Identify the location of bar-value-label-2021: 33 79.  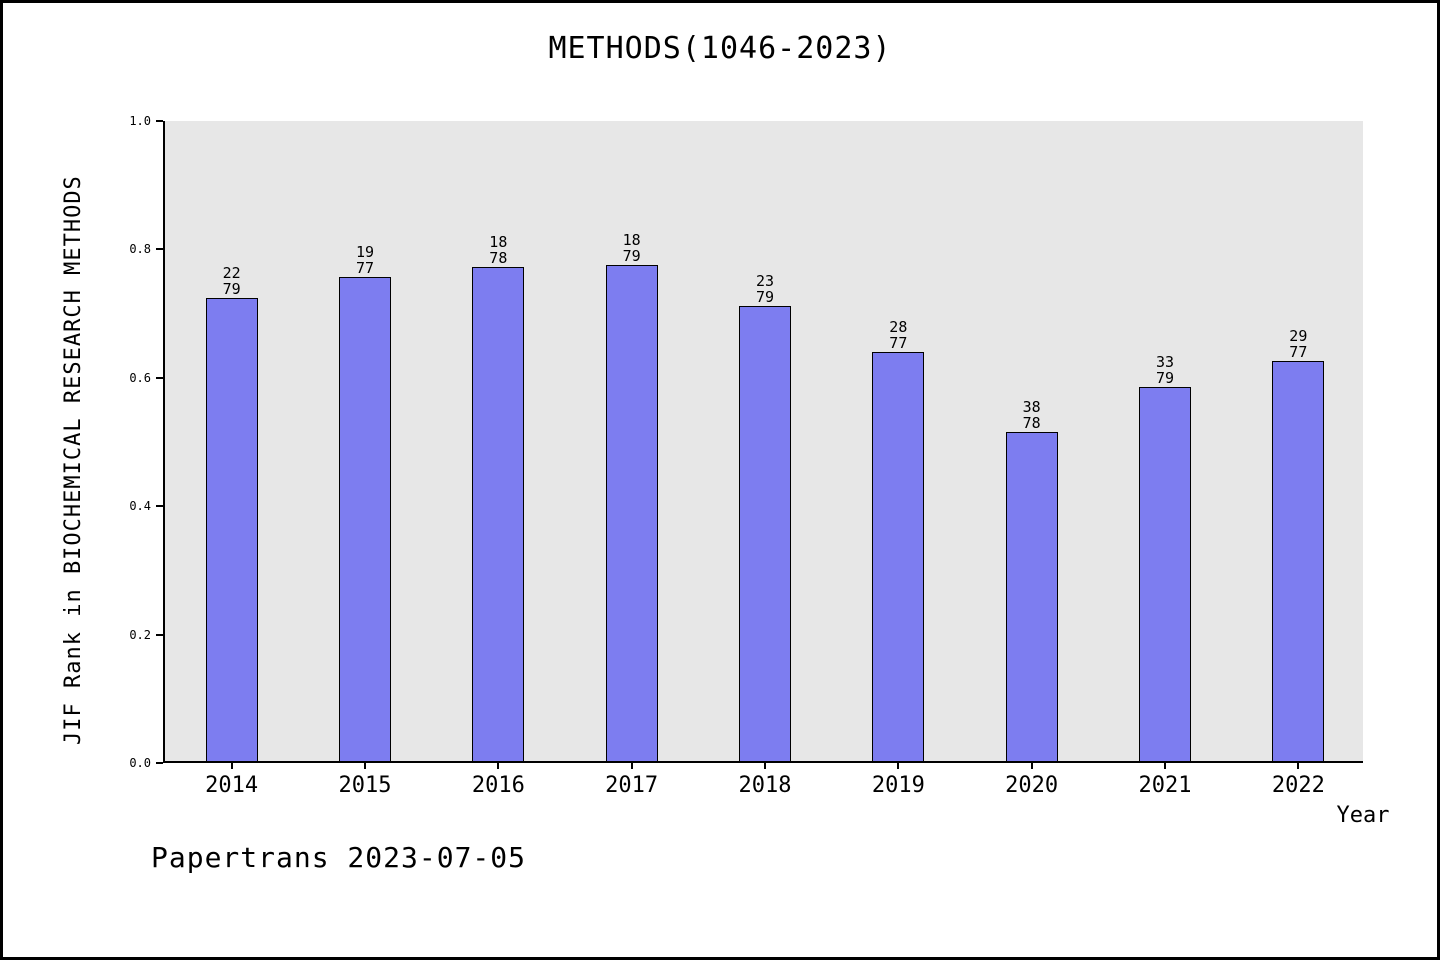
(1165, 370).